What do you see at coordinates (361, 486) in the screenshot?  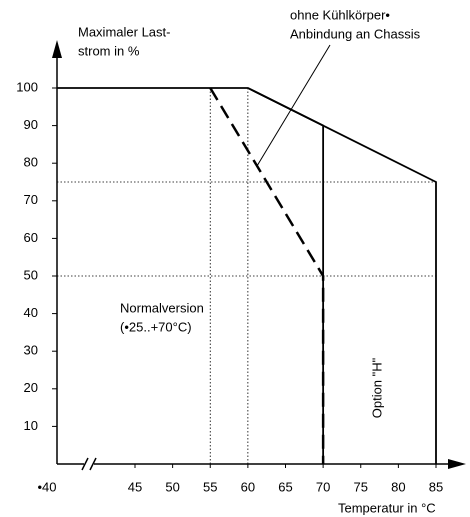 I see `x-tick-label: 75` at bounding box center [361, 486].